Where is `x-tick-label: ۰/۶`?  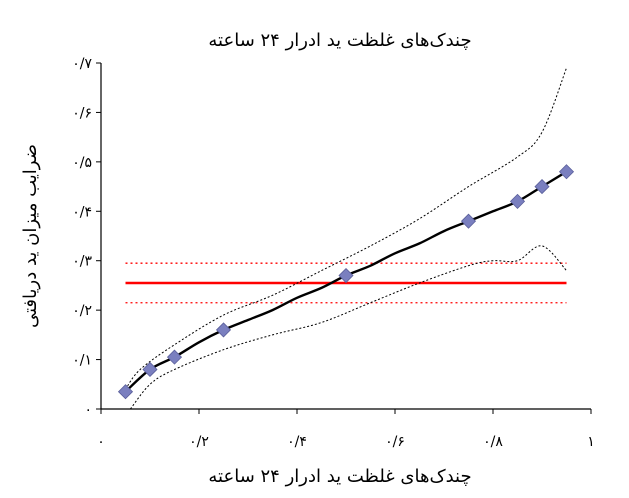
x-tick-label: ۰/۶ is located at coordinates (395, 442).